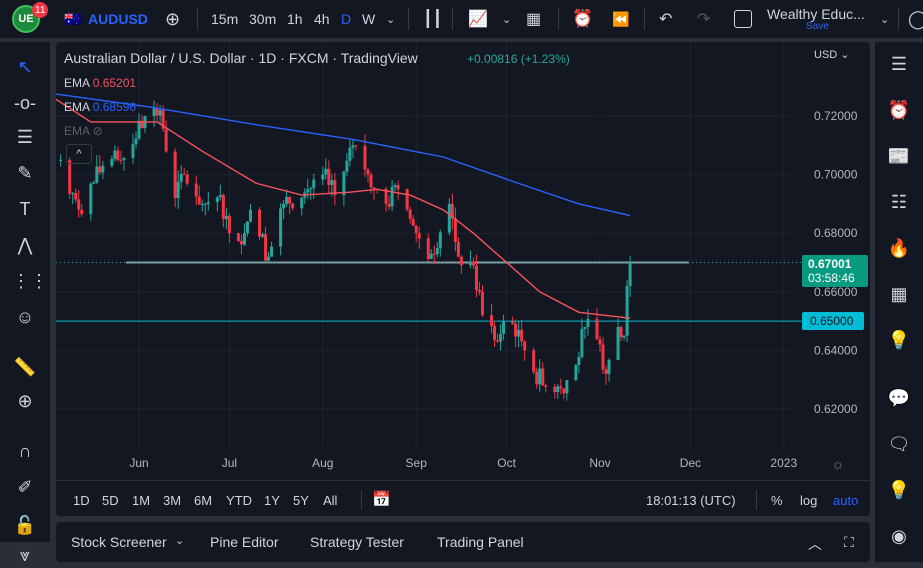  What do you see at coordinates (25, 137) in the screenshot?
I see `fib-icon: ☰` at bounding box center [25, 137].